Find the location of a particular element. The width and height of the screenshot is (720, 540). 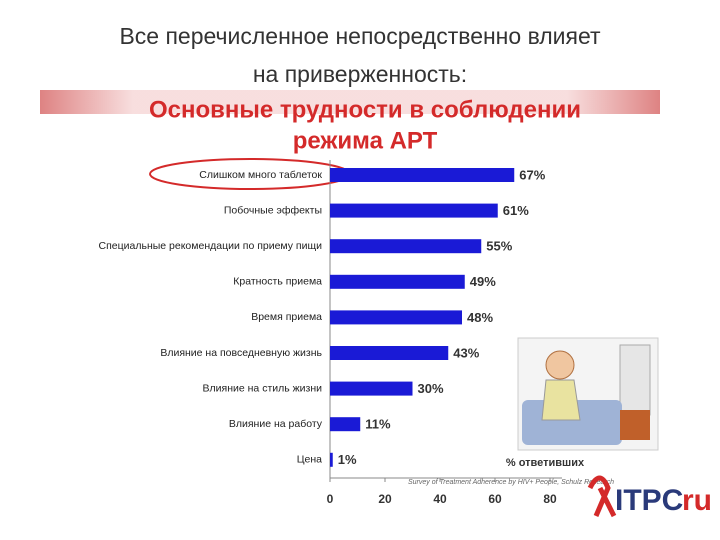

value-label: 49% is located at coordinates (483, 281).